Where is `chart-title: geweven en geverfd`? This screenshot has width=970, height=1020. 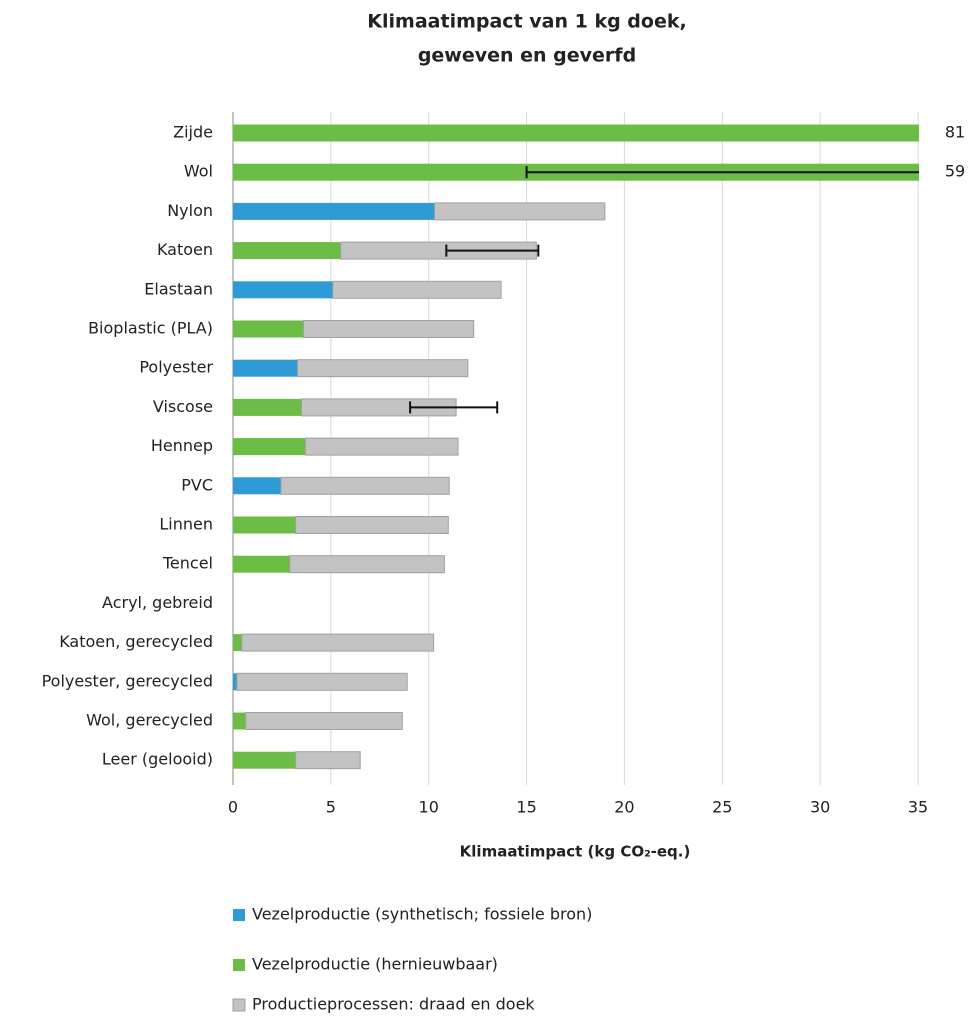
chart-title: geweven en geverfd is located at coordinates (527, 56).